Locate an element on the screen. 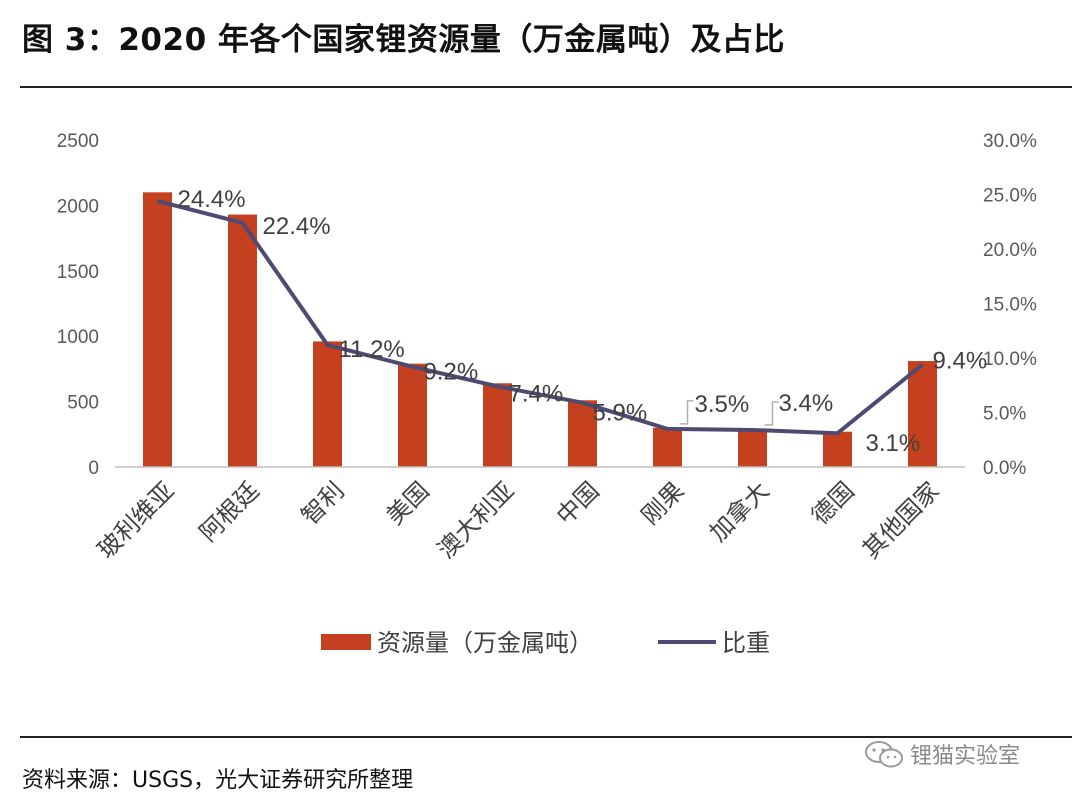  x-category-label: 智利 is located at coordinates (323, 503).